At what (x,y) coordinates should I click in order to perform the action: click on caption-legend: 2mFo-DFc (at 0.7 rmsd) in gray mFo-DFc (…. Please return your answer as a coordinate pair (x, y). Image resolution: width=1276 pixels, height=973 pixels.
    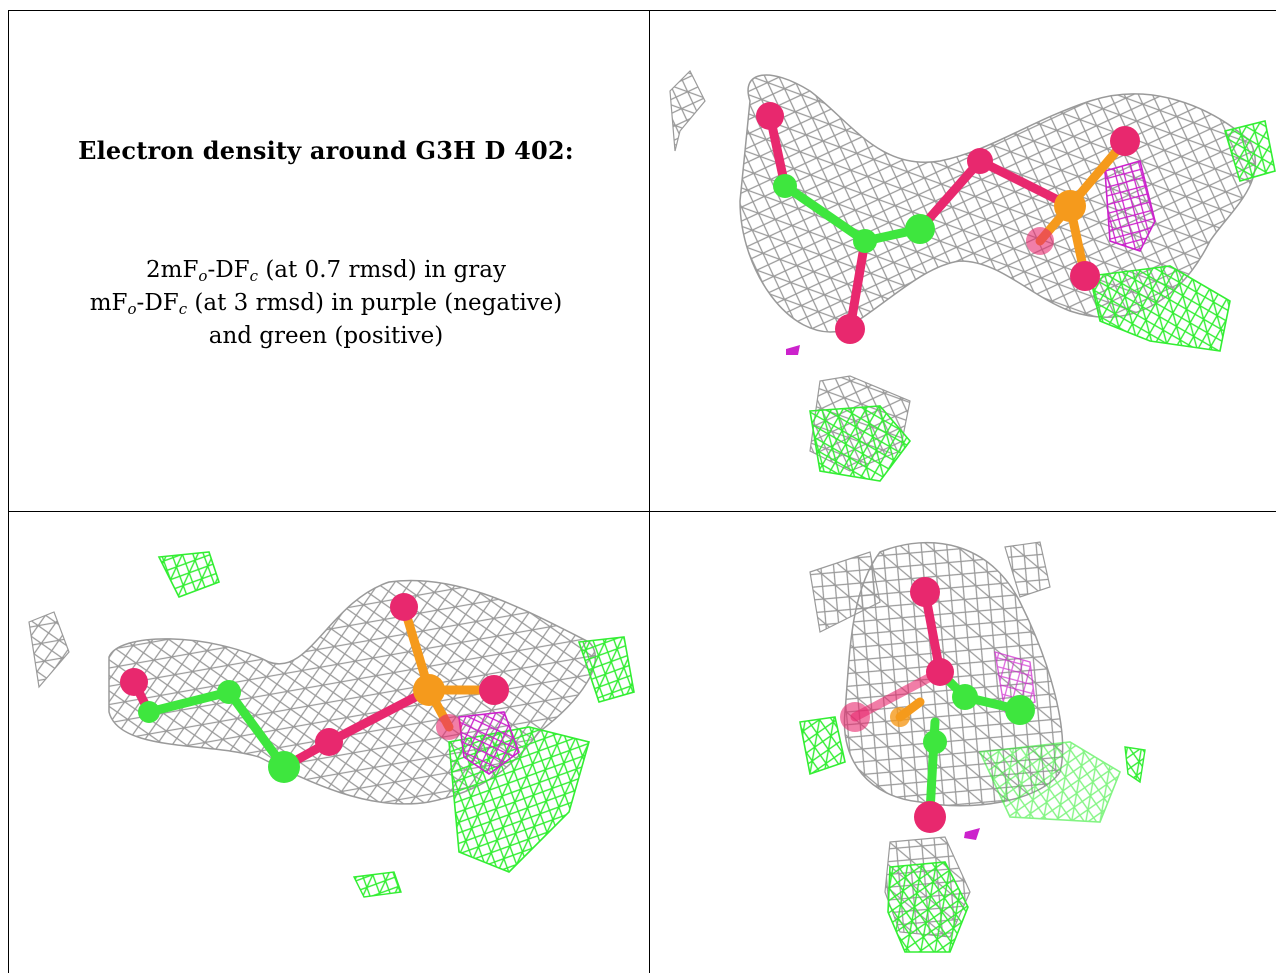
    Looking at the image, I should click on (326, 303).